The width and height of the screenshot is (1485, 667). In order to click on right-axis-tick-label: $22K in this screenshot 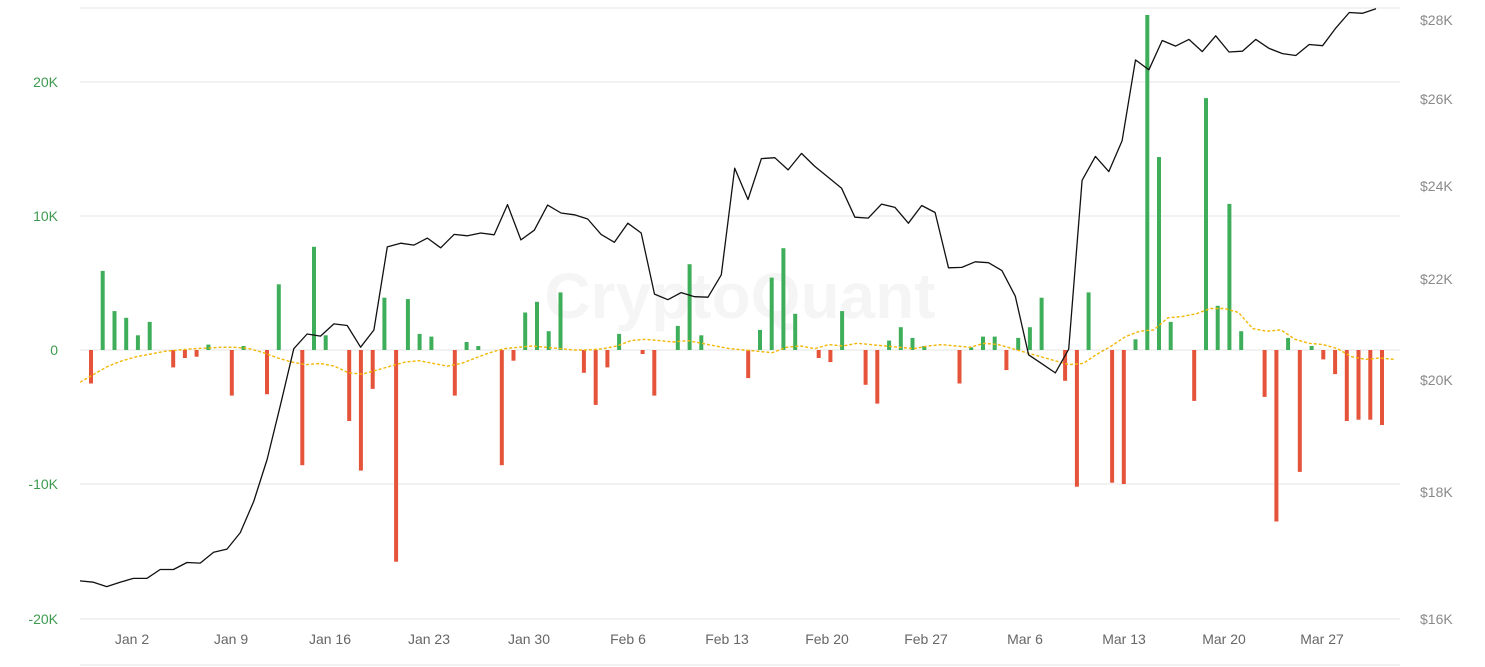, I will do `click(1436, 279)`.